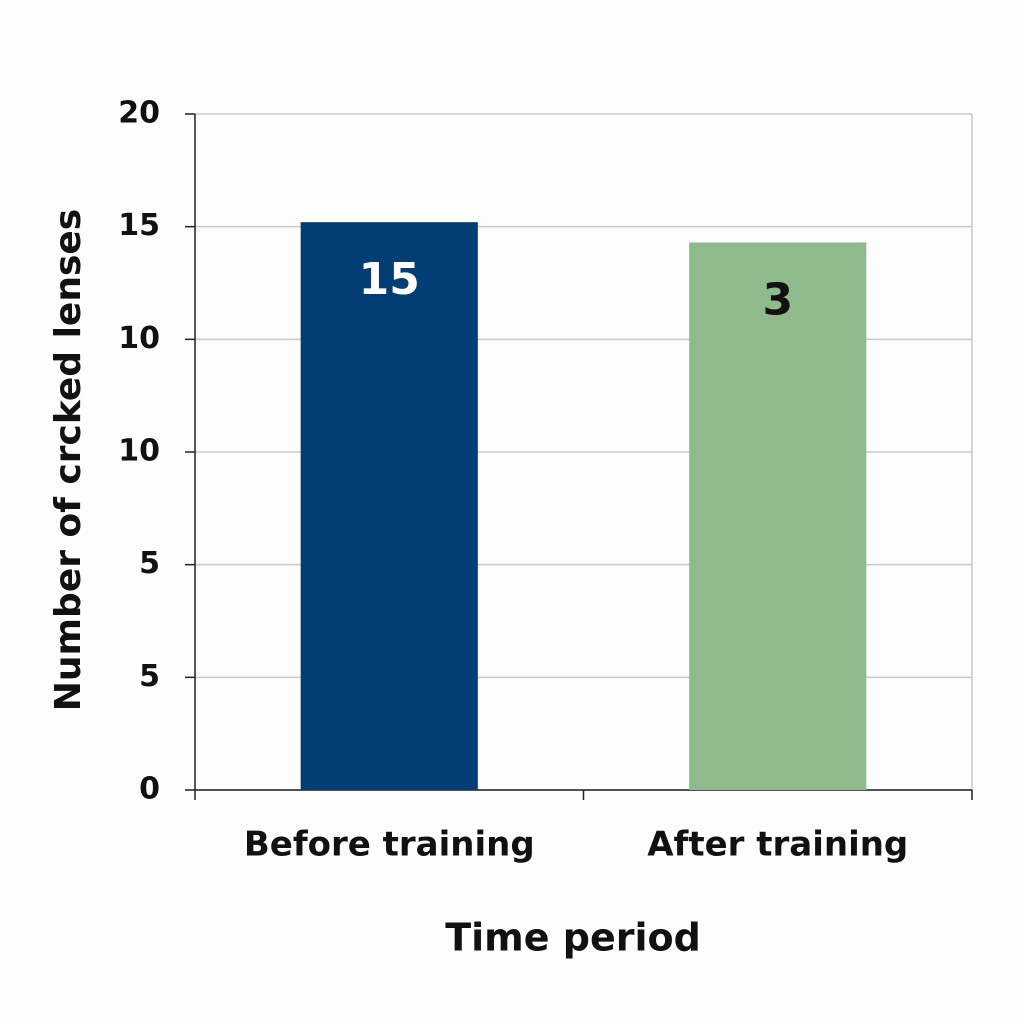  Describe the element at coordinates (777, 299) in the screenshot. I see `bar-label: 3` at that location.